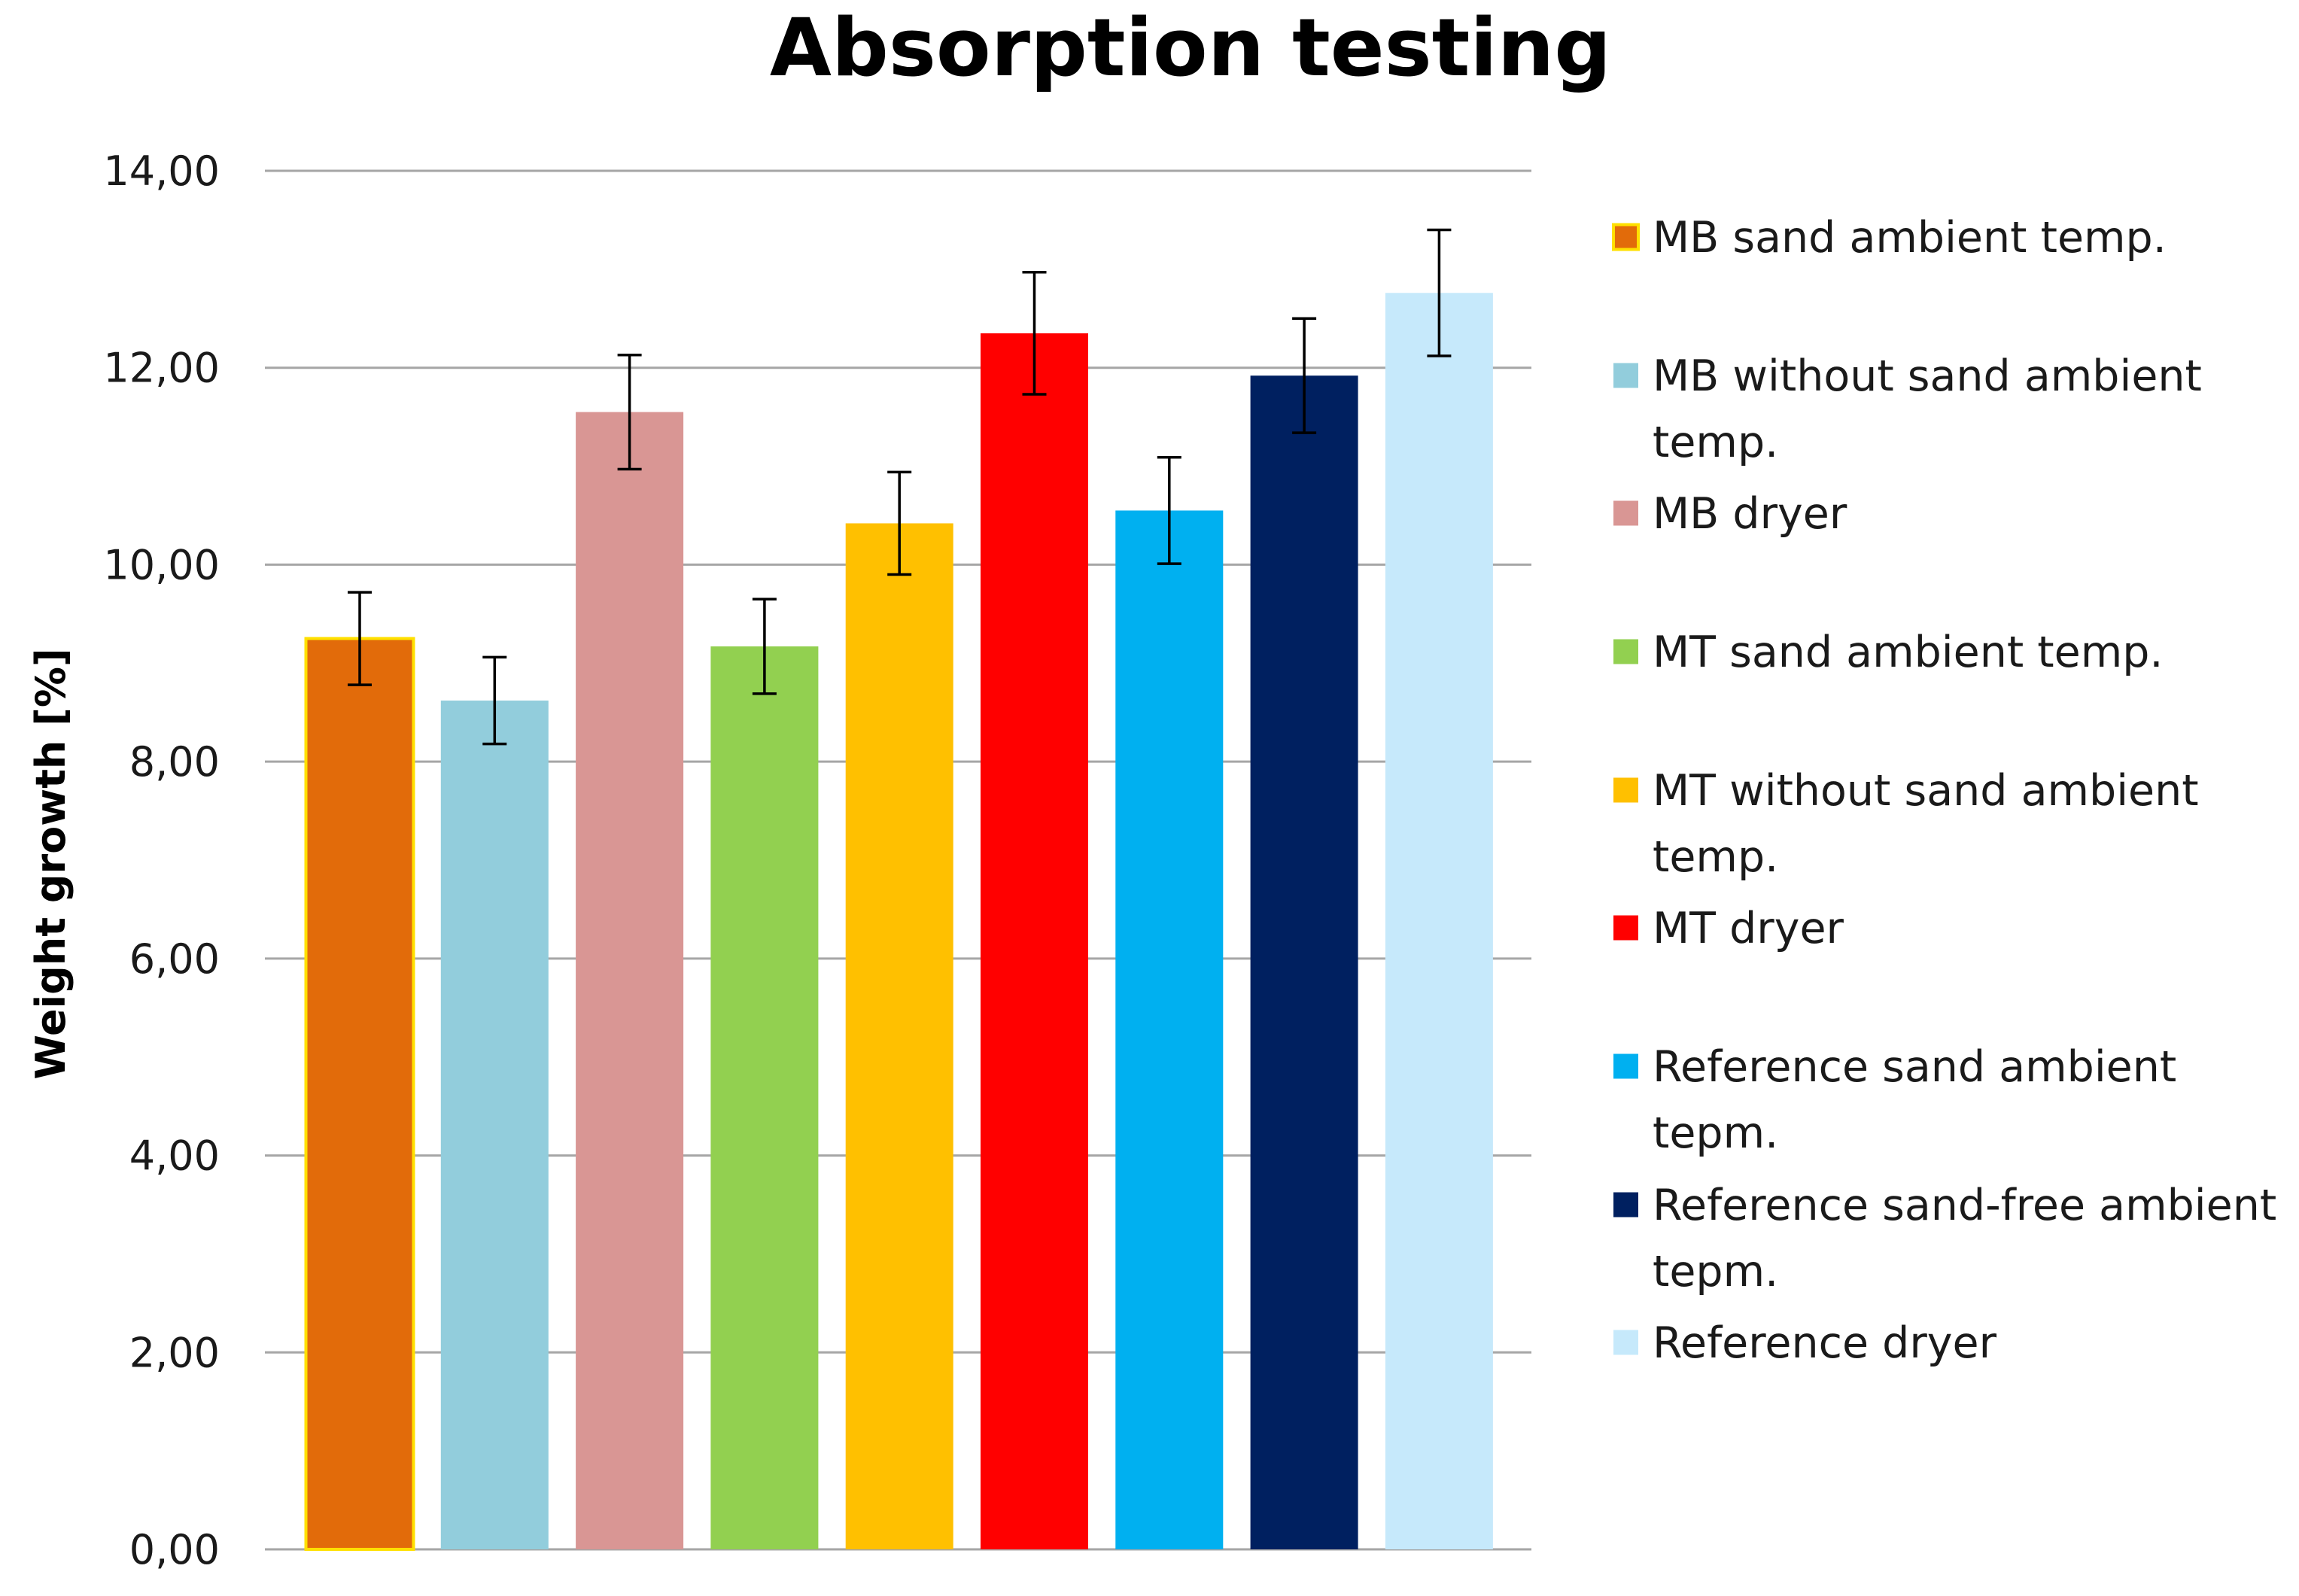 Image resolution: width=2299 pixels, height=1596 pixels. What do you see at coordinates (161, 368) in the screenshot?
I see `y-tick-label: 12,00` at bounding box center [161, 368].